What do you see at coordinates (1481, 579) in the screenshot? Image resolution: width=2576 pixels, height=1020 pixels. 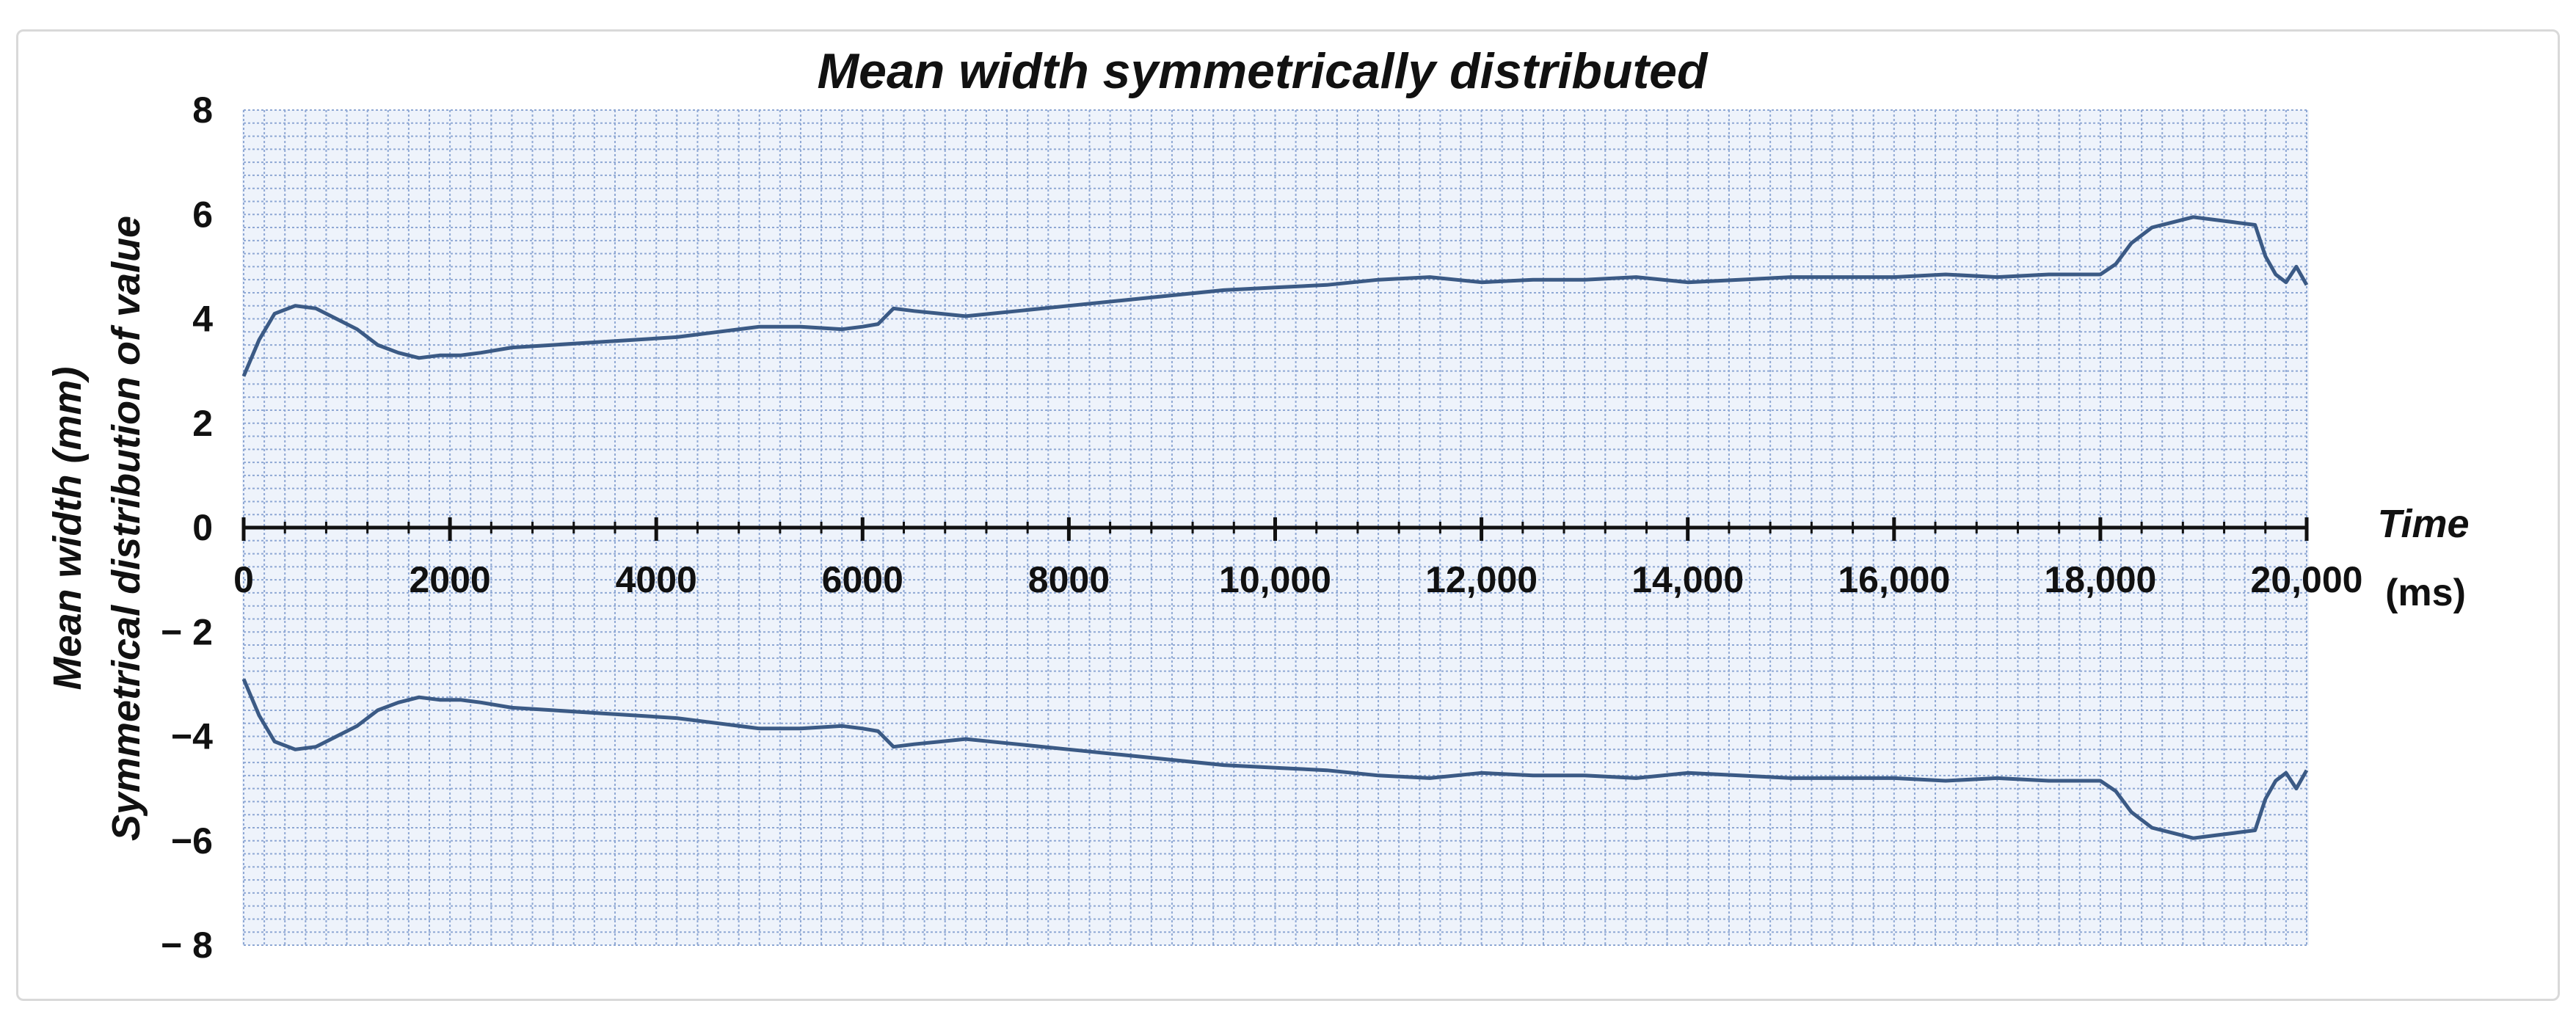 I see `x-tick-label: 12,000` at bounding box center [1481, 579].